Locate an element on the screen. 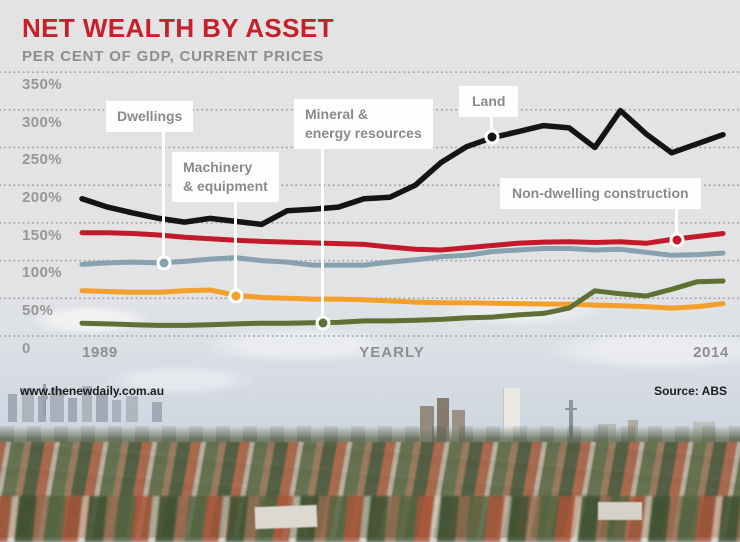 This screenshot has height=542, width=740. tv-tower is located at coordinates (571, 421).